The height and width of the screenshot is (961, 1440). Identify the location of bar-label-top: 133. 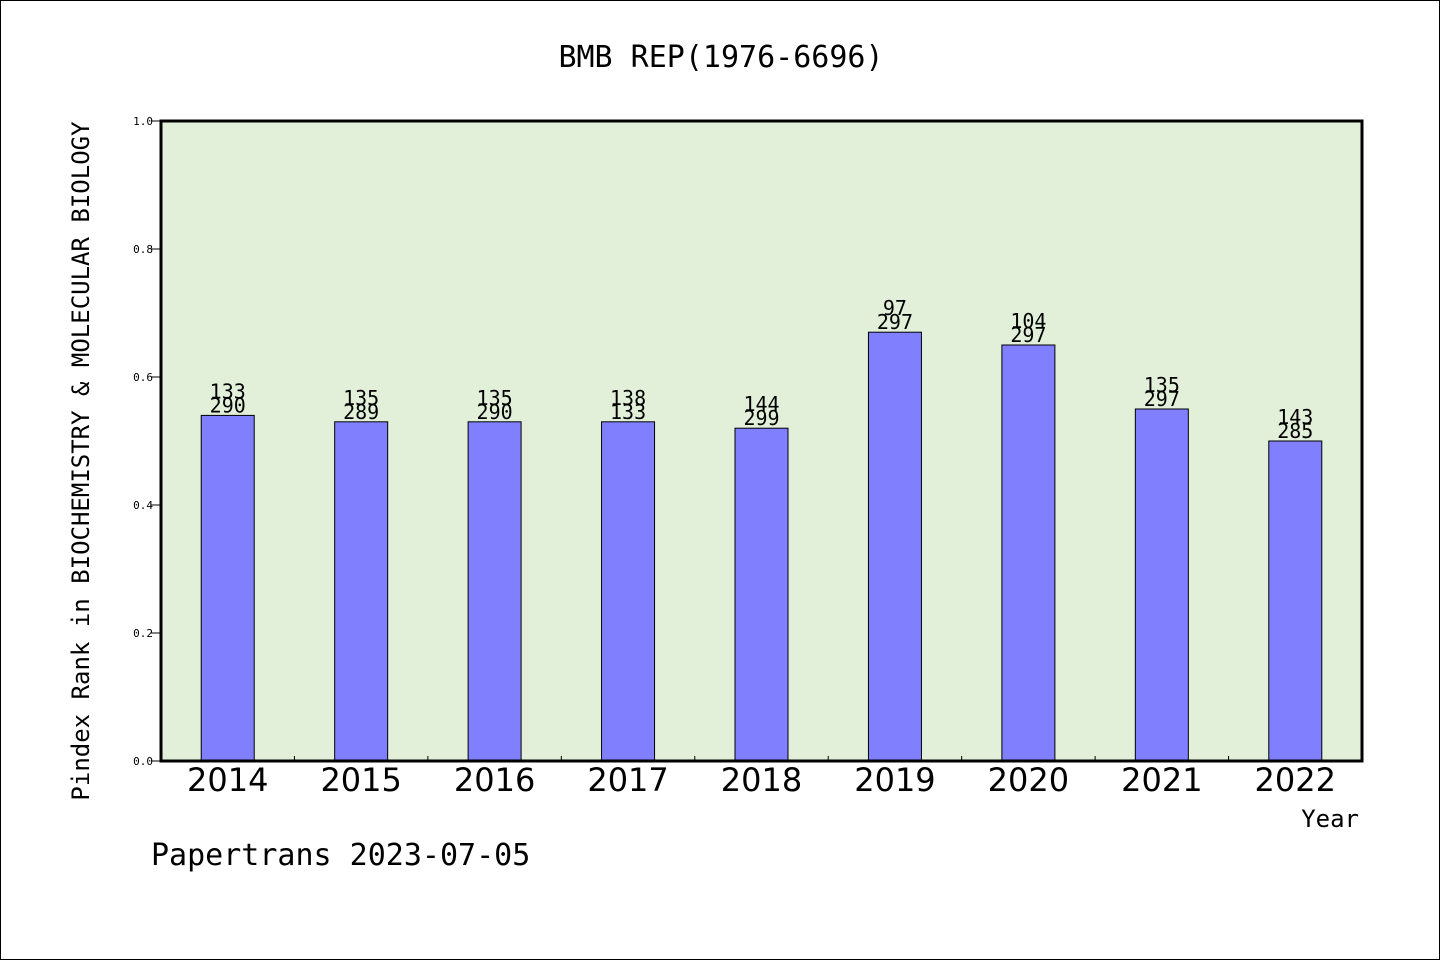
(228, 391).